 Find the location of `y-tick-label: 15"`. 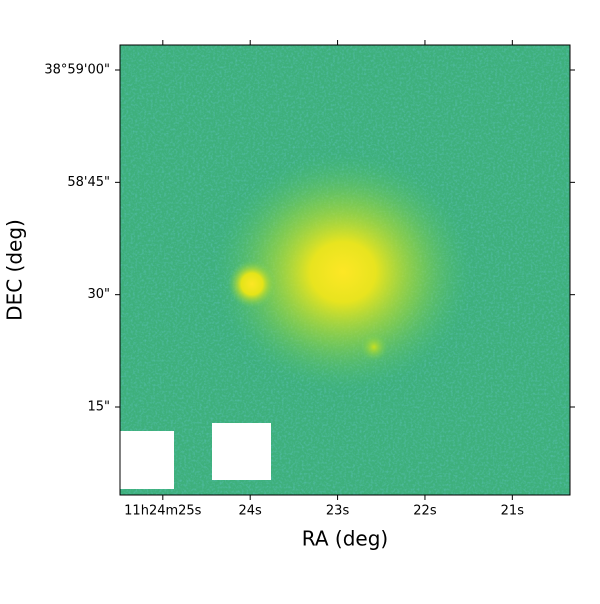

y-tick-label: 15" is located at coordinates (98, 407).